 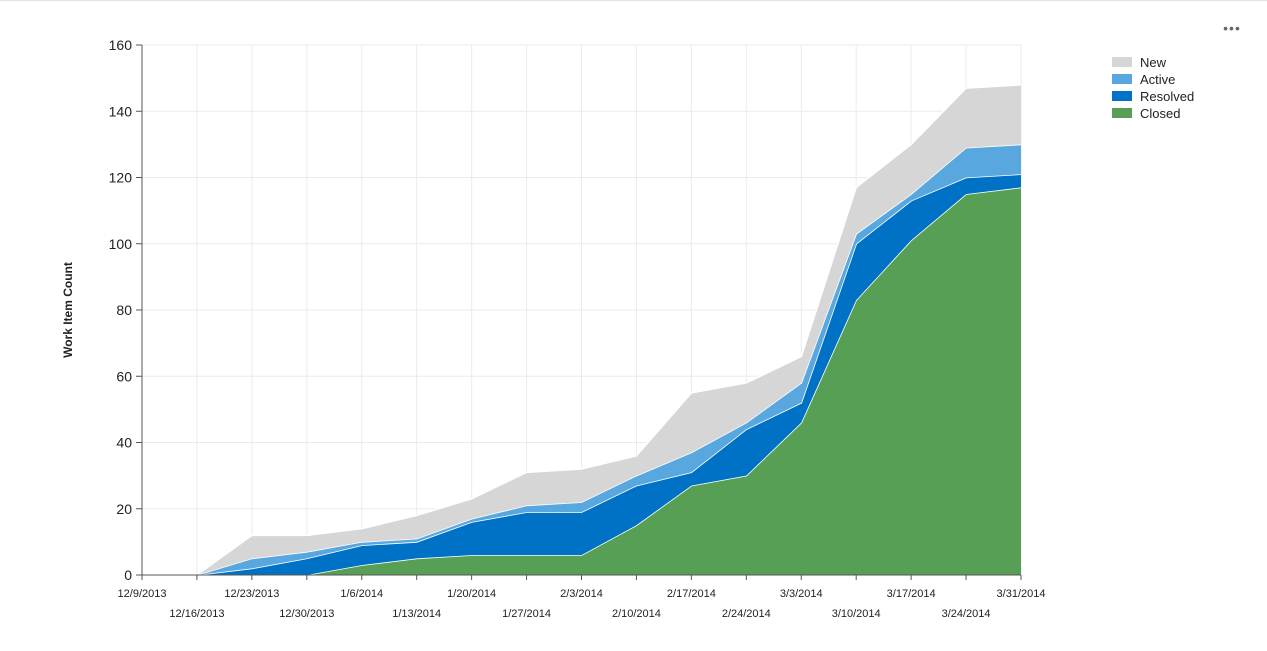 What do you see at coordinates (1122, 113) in the screenshot?
I see `legend-swatch-closed` at bounding box center [1122, 113].